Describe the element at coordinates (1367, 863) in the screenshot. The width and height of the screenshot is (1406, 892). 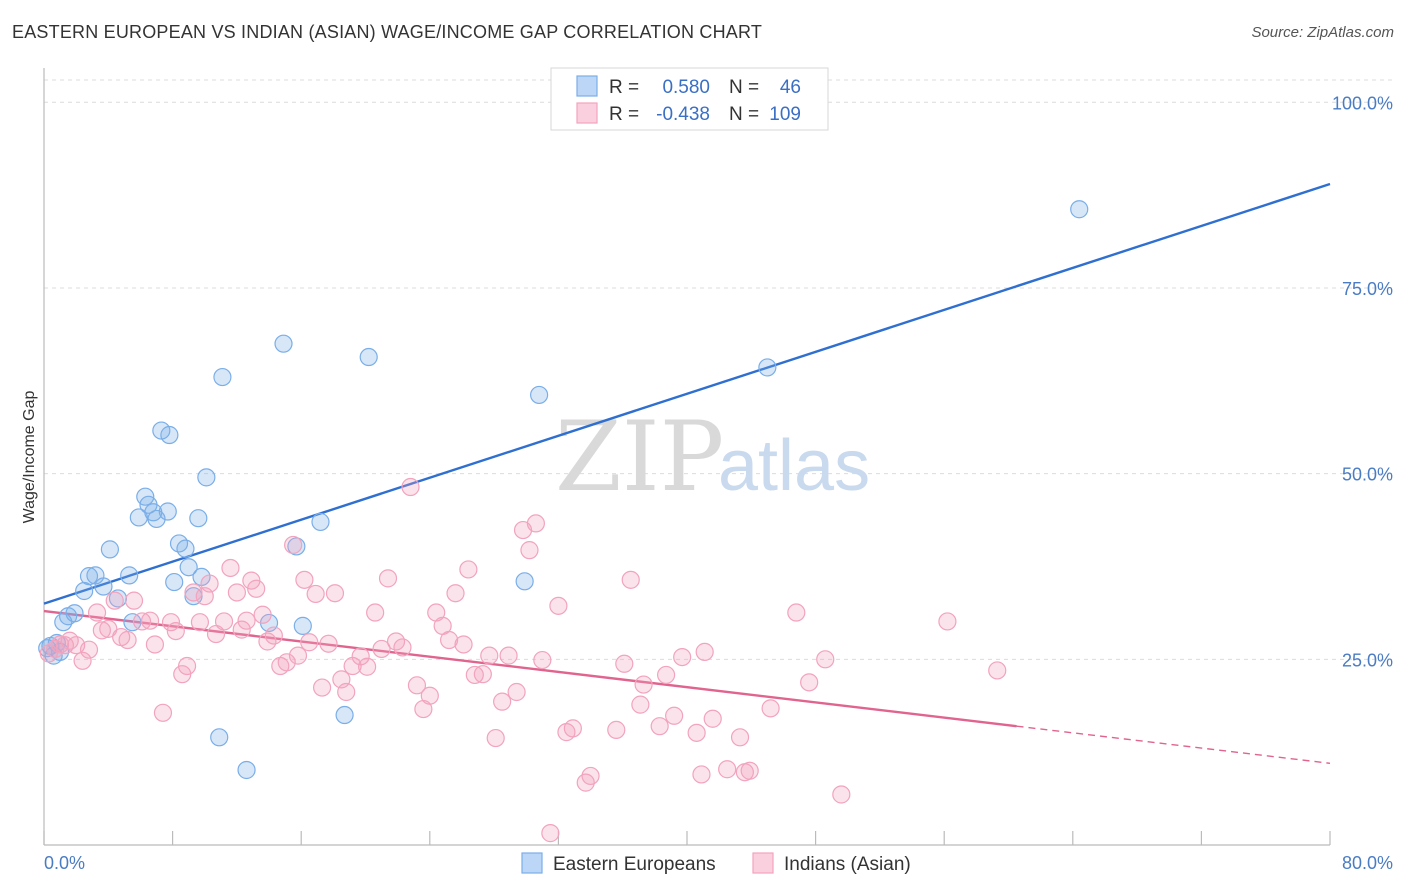
I see `x-tick-80: 80.0%` at that location.